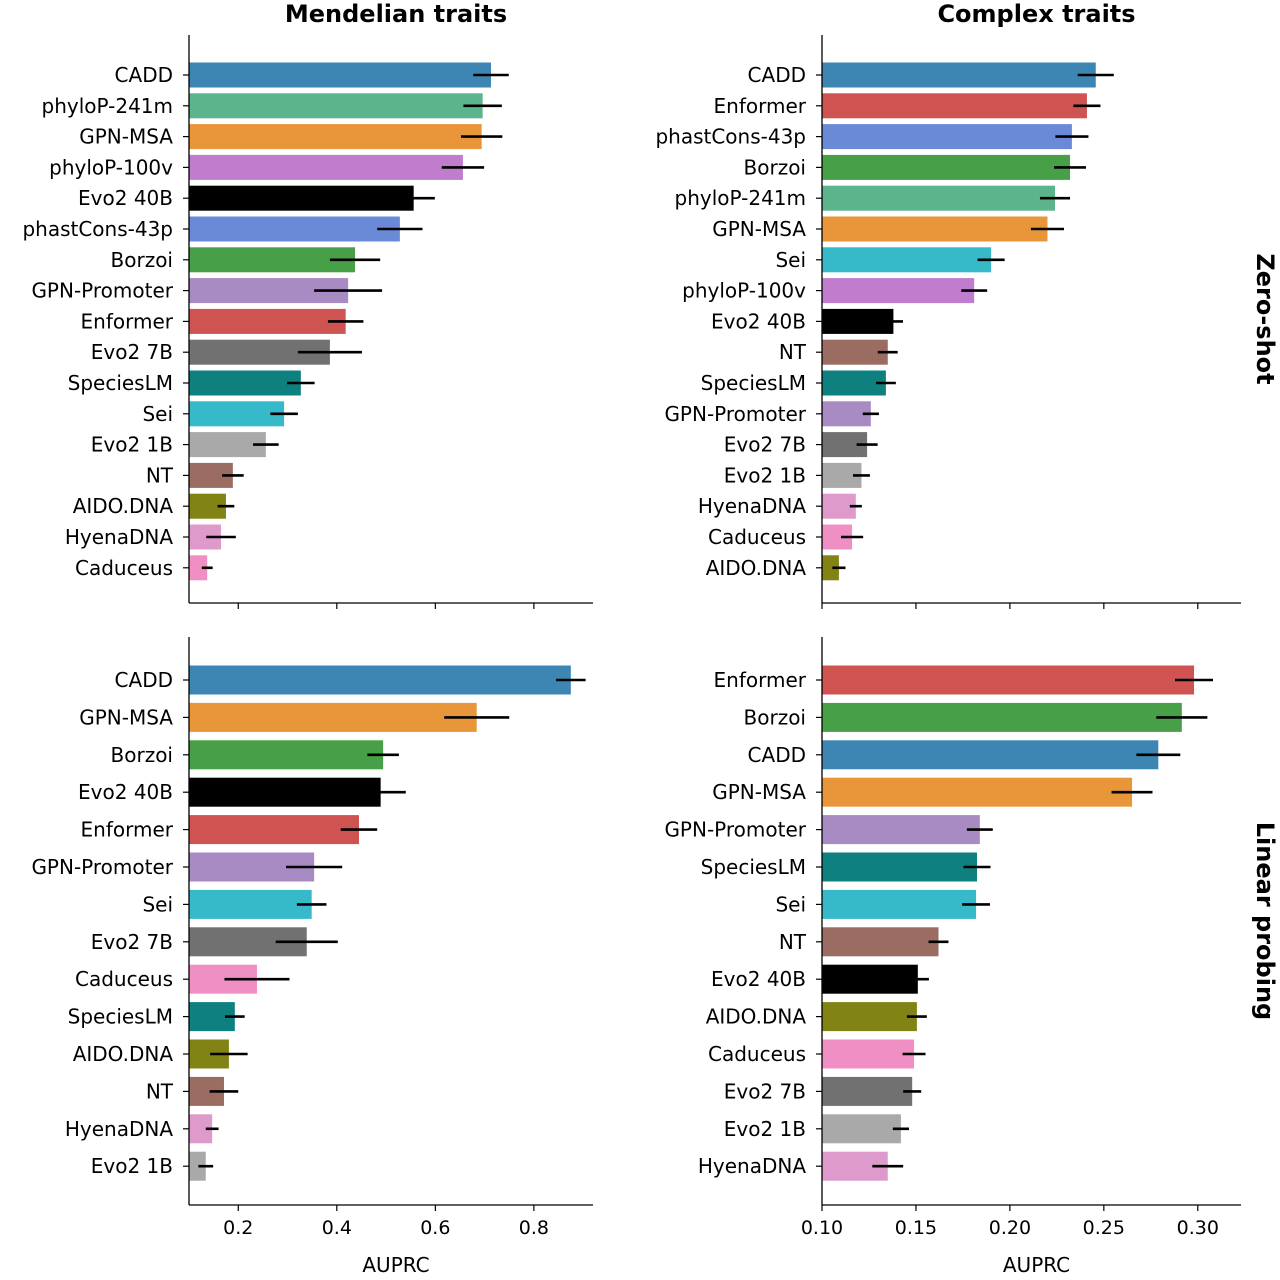  Describe the element at coordinates (396, 14) in the screenshot. I see `panel-title: Mendelian traits` at that location.